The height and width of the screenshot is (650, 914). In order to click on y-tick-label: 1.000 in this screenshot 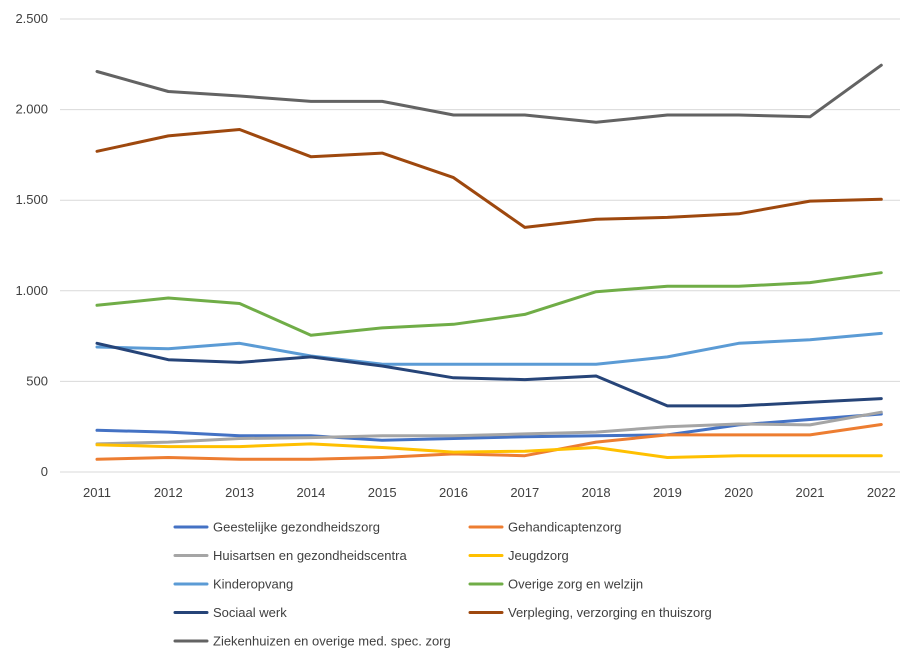, I will do `click(31, 290)`.